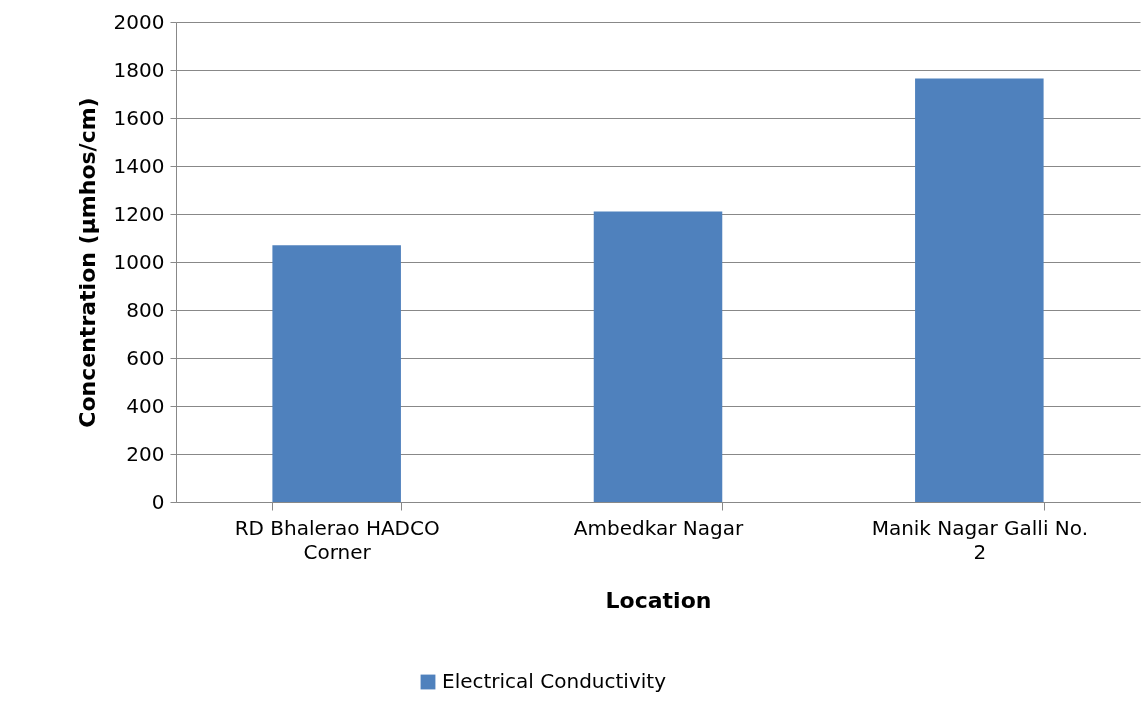  I want to click on x-tick-label: Ambedkar Nagar, so click(658, 527).